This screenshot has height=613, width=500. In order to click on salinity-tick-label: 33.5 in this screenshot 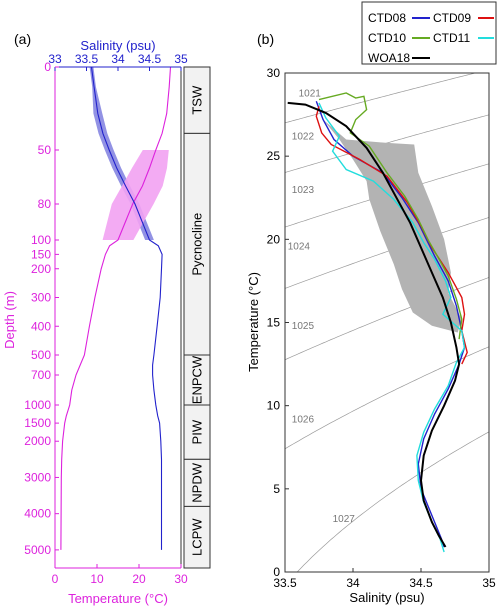, I will do `click(87, 59)`.